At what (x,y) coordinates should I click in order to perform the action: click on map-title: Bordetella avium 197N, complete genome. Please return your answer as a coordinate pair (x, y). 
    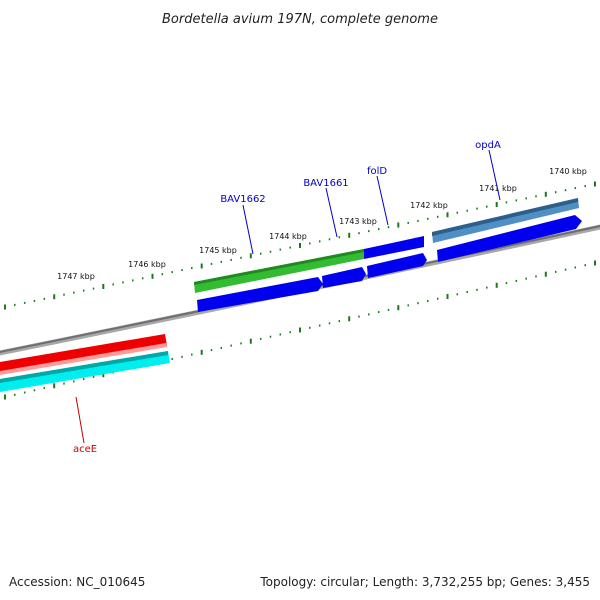
    Looking at the image, I should click on (300, 19).